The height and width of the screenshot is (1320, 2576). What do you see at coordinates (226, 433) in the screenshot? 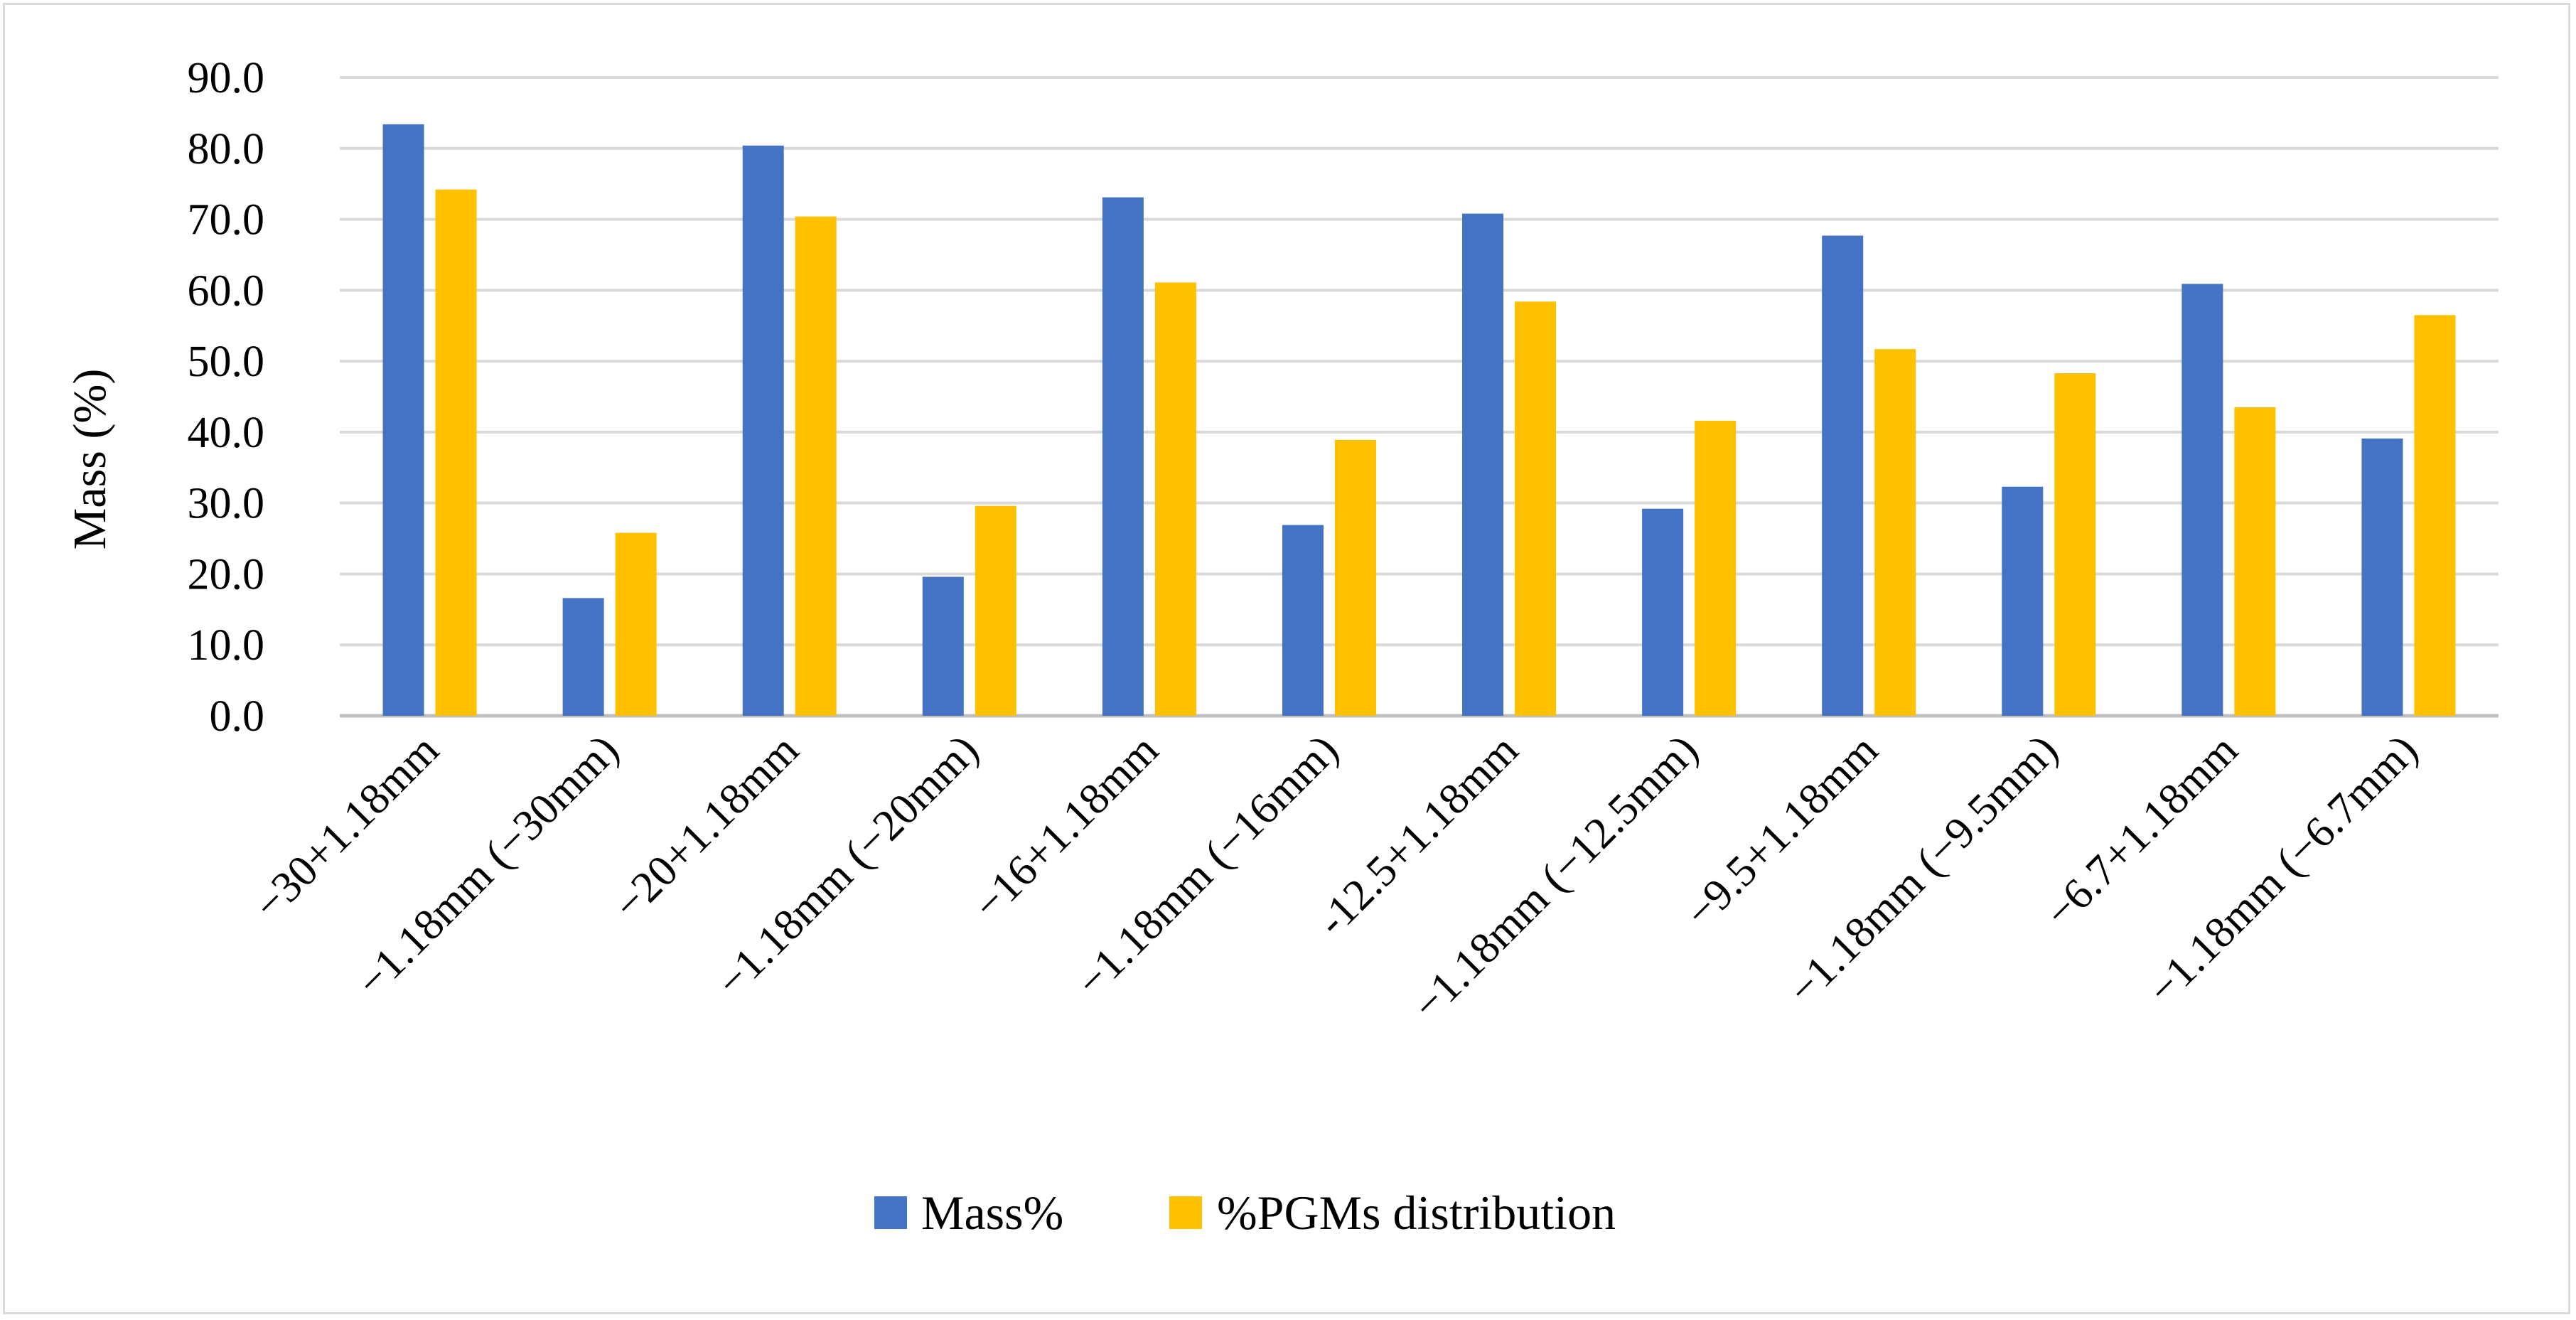
I see `y-tick-label: 40.0` at bounding box center [226, 433].